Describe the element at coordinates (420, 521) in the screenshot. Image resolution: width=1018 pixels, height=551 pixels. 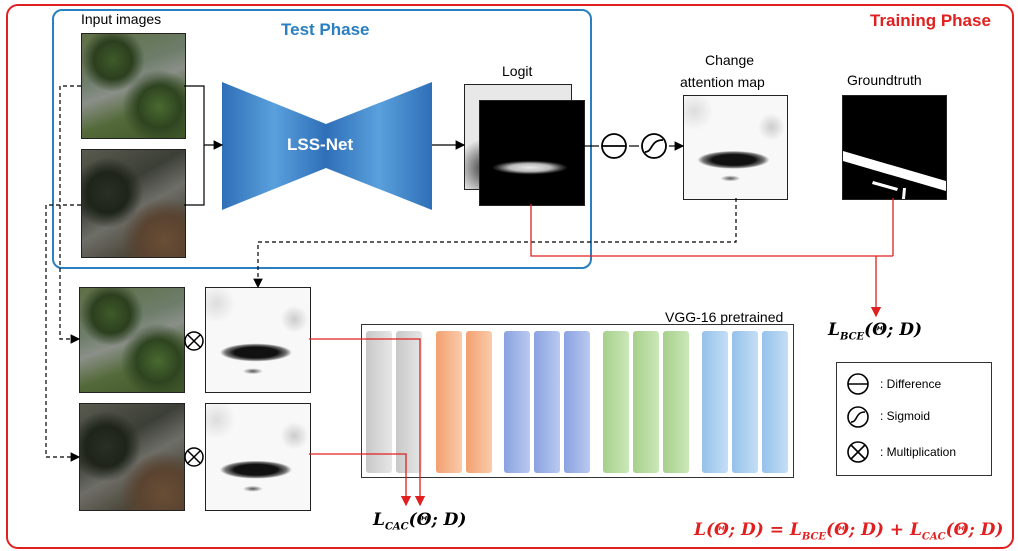
I see `loss-cac: LCAC(Θ; D)` at that location.